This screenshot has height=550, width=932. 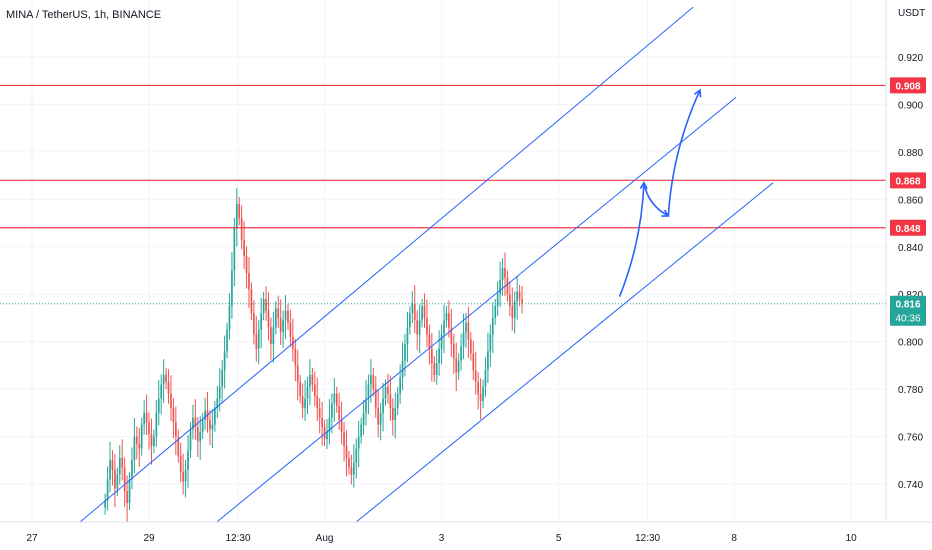 What do you see at coordinates (908, 227) in the screenshot?
I see `price-level-tag: 0.848` at bounding box center [908, 227].